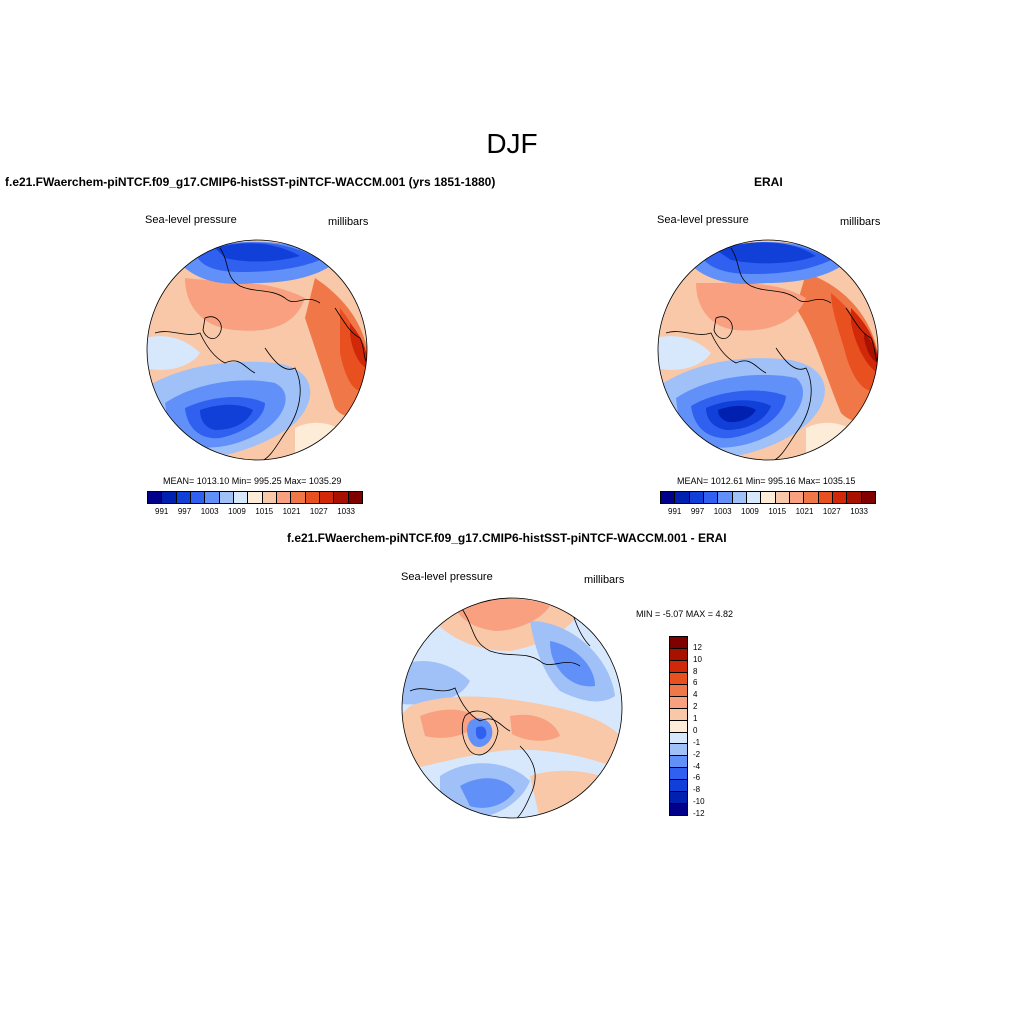  I want to click on obs-colorbar-tick-label: 991, so click(675, 511).